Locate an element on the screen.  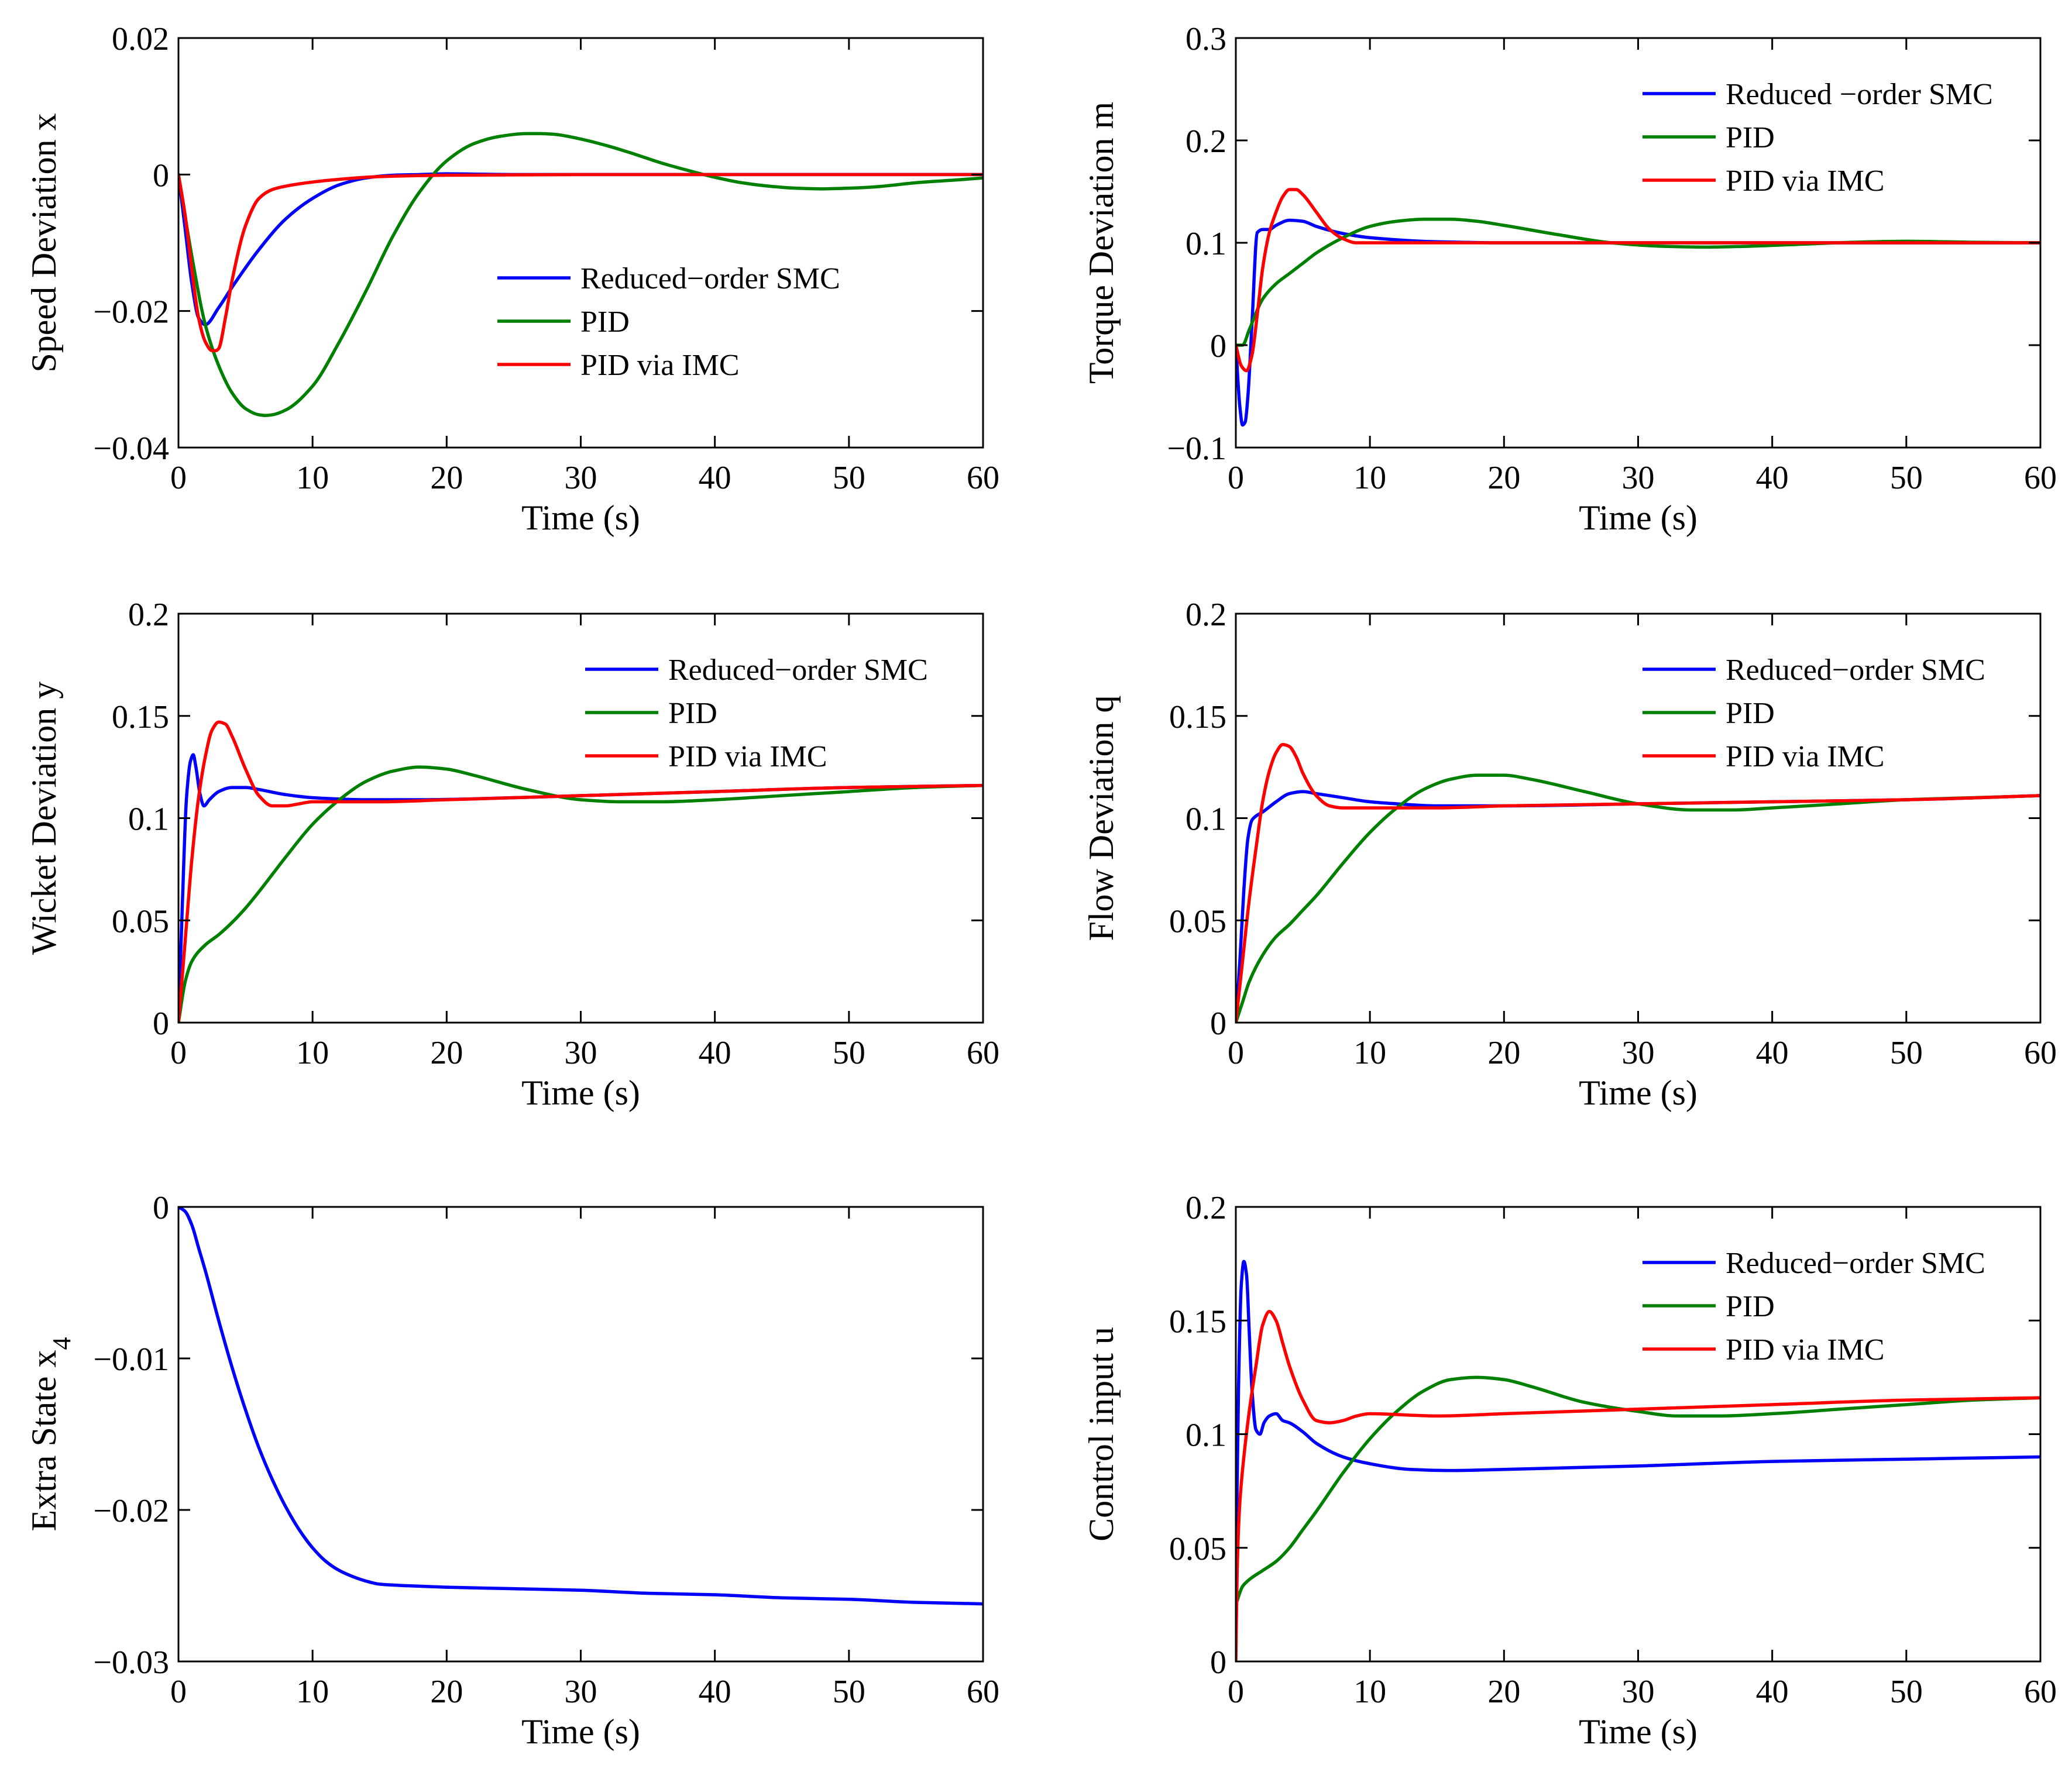
y-tick-label: −0.01 is located at coordinates (131, 1360).